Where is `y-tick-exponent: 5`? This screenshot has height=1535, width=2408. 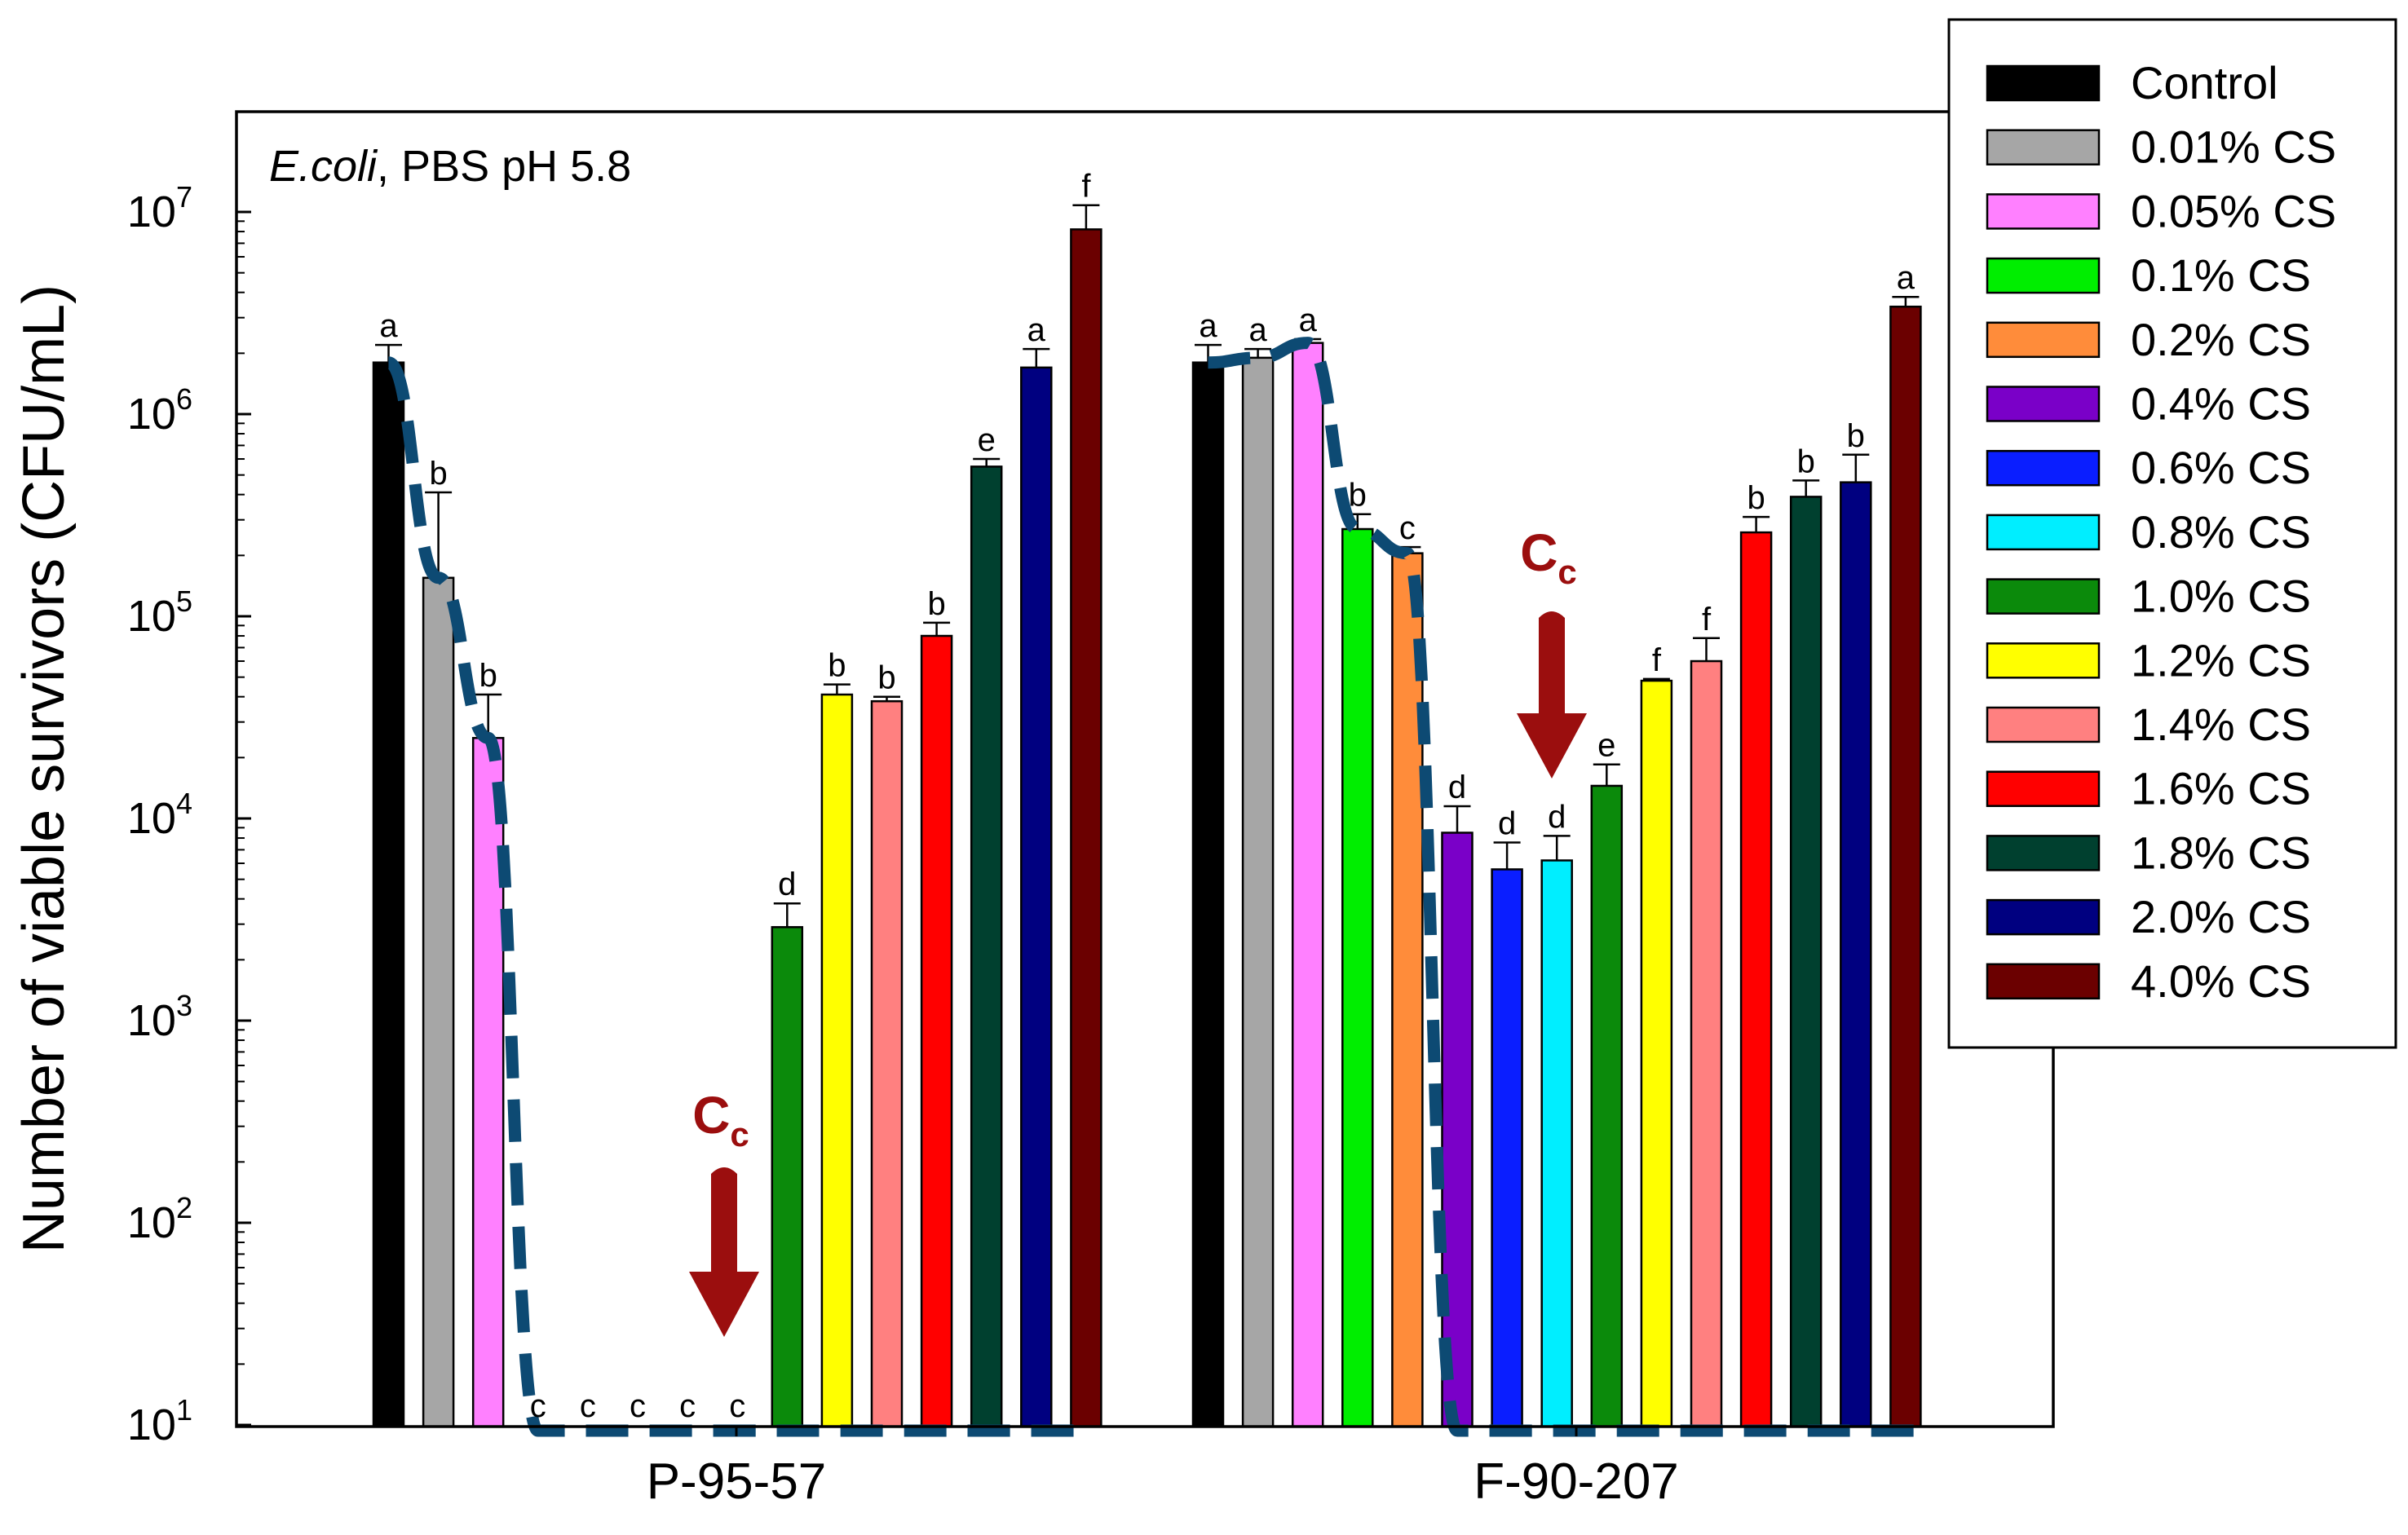
y-tick-exponent: 5 is located at coordinates (184, 601).